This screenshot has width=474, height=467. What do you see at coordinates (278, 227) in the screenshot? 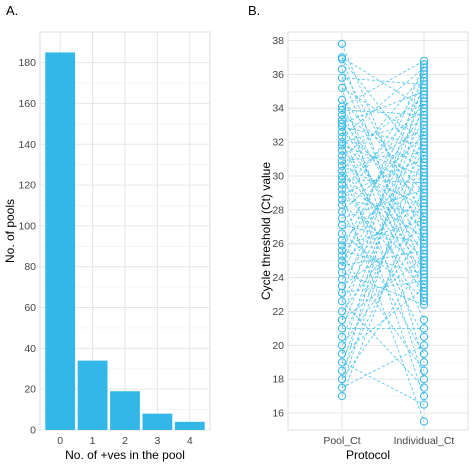
I see `y-ticks-b: 16 18 20 22 24 26 28 30 32 34 36 38` at bounding box center [278, 227].